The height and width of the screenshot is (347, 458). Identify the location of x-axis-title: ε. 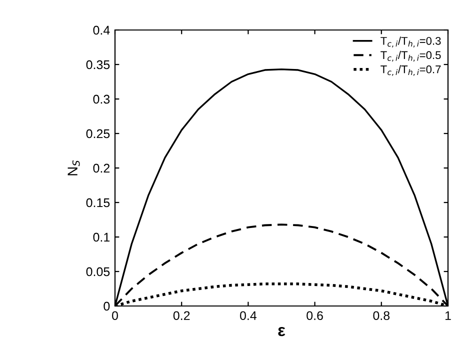
(282, 331).